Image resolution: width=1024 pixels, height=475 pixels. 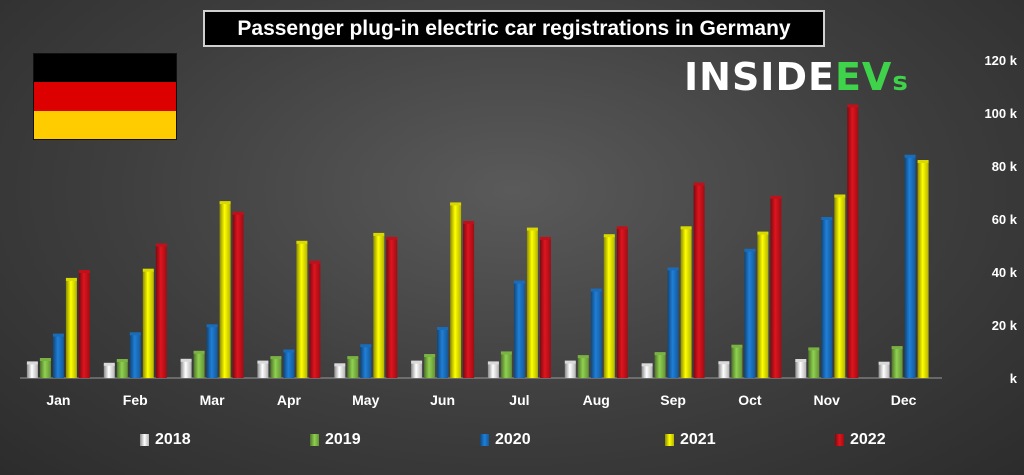 I want to click on bar-2021-jul, so click(x=532, y=303).